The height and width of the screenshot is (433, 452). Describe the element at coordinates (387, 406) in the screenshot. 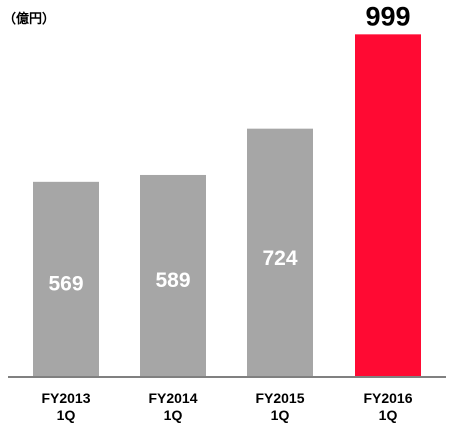

I see `x-tick-label-fy2016: FY2016 1Q` at that location.